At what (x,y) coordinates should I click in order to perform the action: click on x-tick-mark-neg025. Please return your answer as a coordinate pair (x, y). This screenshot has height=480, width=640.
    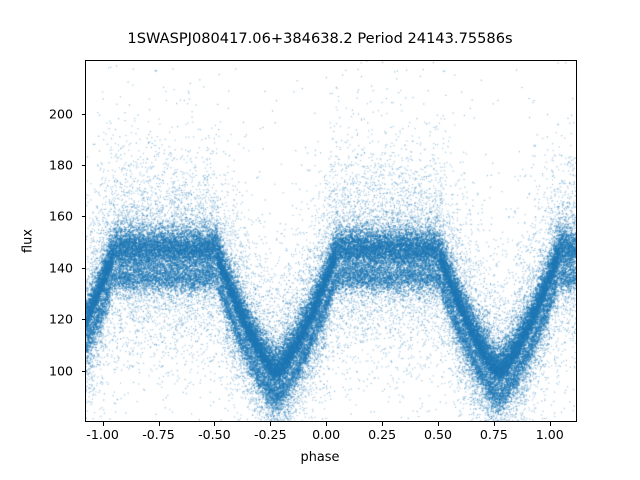
    Looking at the image, I should click on (271, 424).